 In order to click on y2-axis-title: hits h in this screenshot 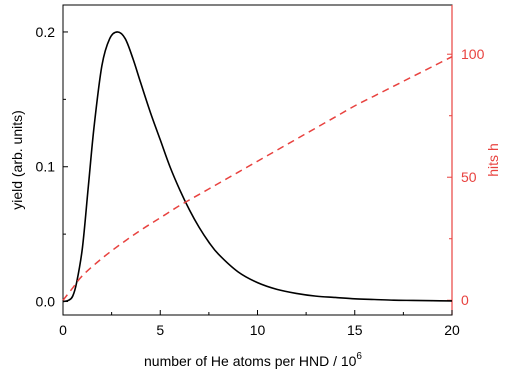, I will do `click(493, 159)`.